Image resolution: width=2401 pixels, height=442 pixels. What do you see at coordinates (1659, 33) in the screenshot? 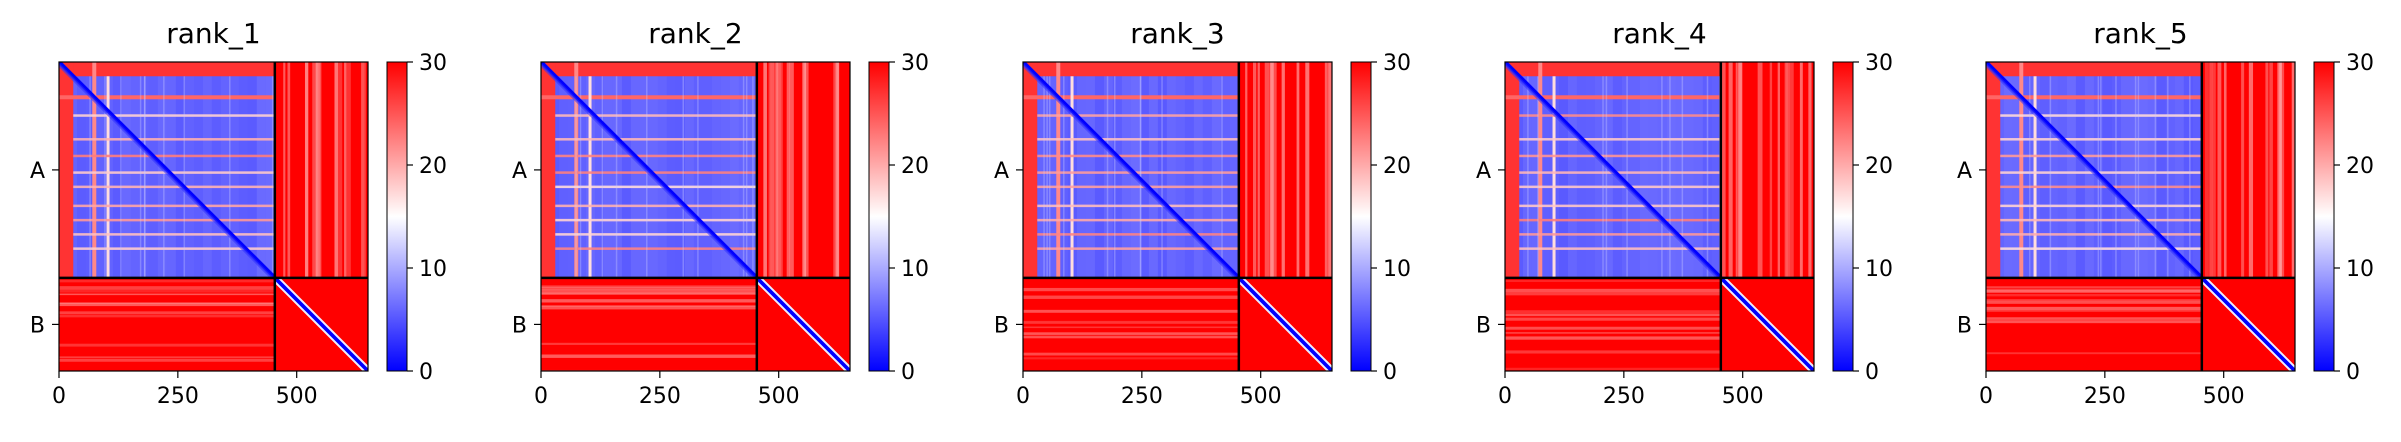
I see `panel-title: rank_4` at bounding box center [1659, 33].